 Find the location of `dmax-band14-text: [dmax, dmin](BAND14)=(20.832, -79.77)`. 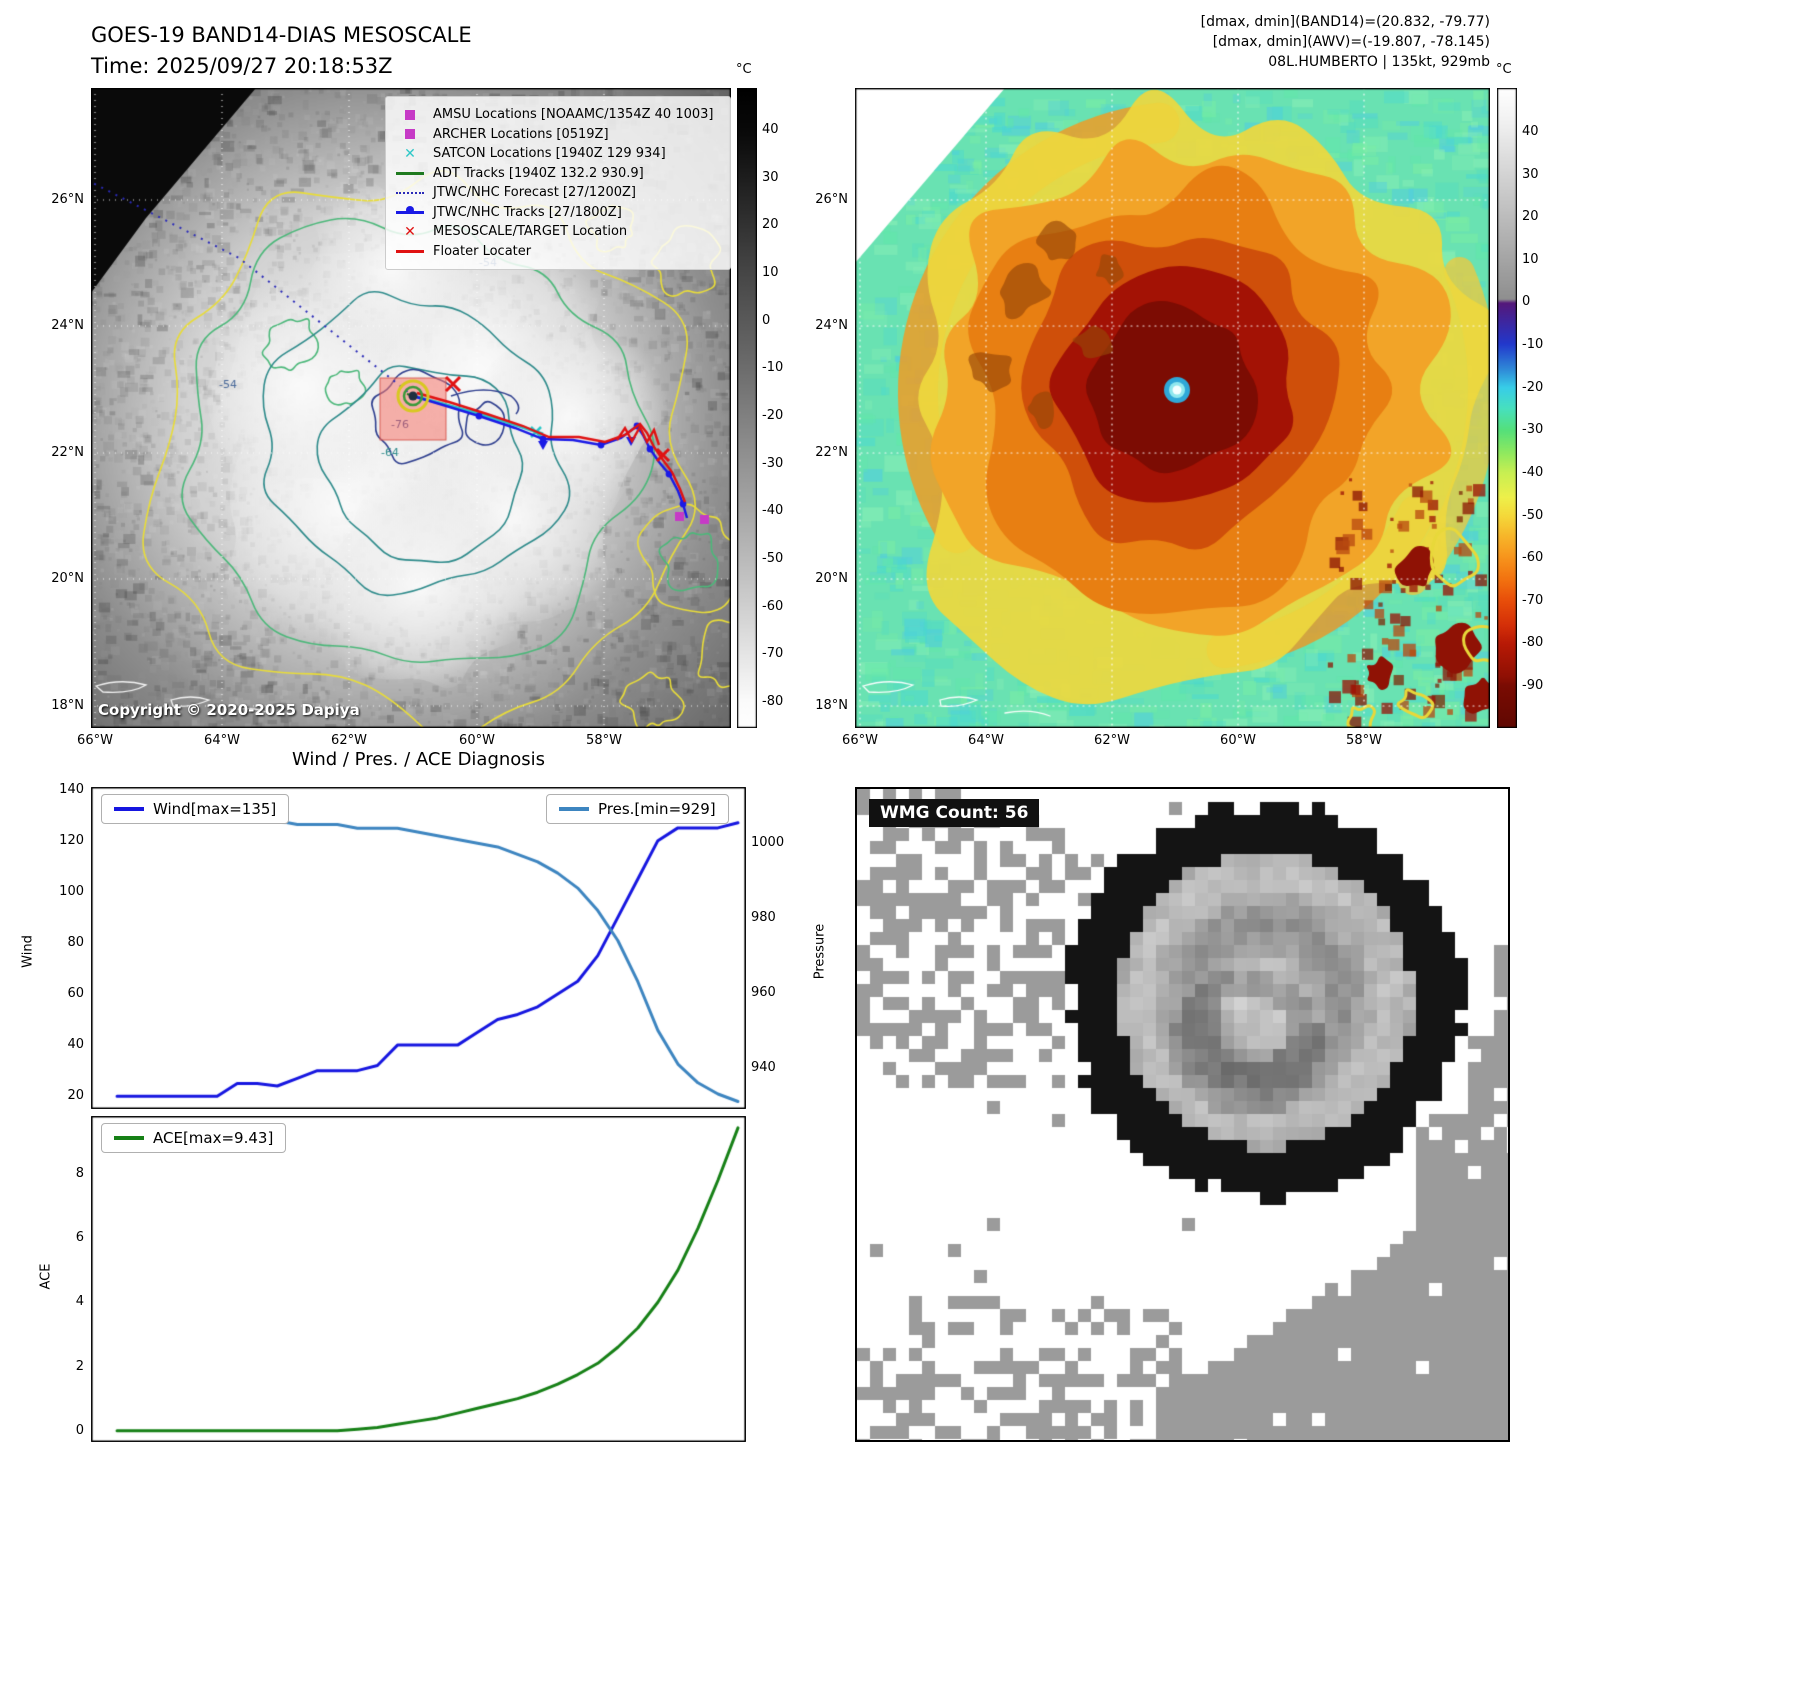

dmax-band14-text: [dmax, dmin](BAND14)=(20.832, -79.77) is located at coordinates (1345, 22).